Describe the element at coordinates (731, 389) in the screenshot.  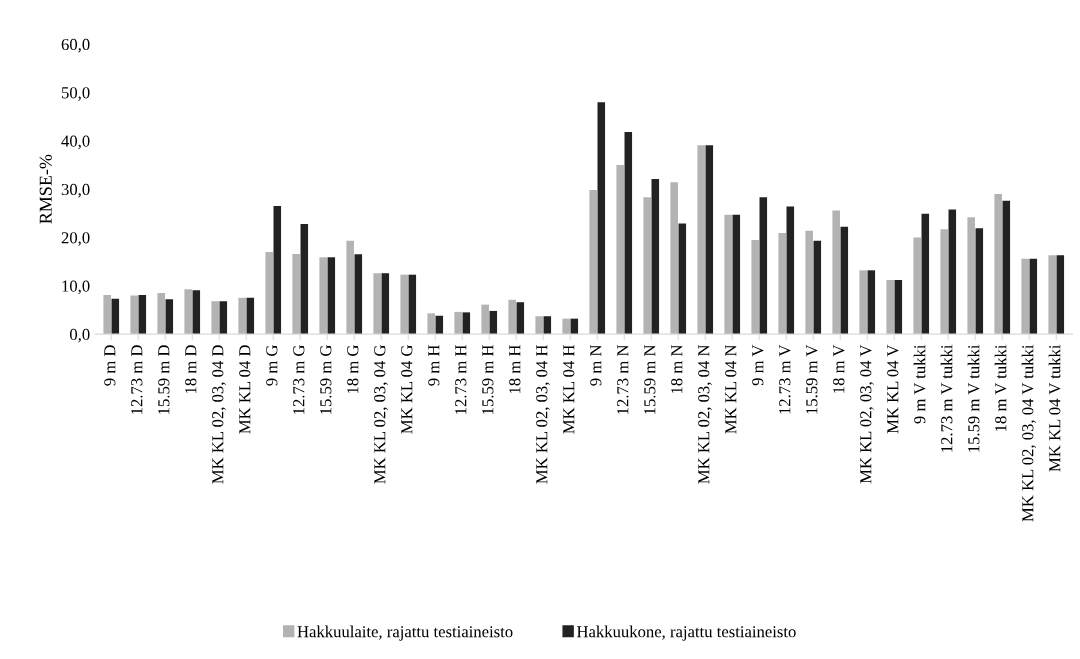
I see `x-tick-label: MK KL 04 N` at that location.